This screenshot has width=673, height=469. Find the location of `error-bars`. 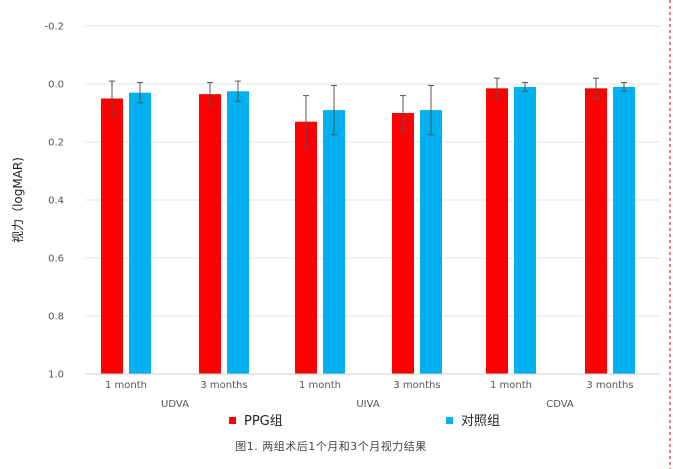

error-bars is located at coordinates (368, 113).